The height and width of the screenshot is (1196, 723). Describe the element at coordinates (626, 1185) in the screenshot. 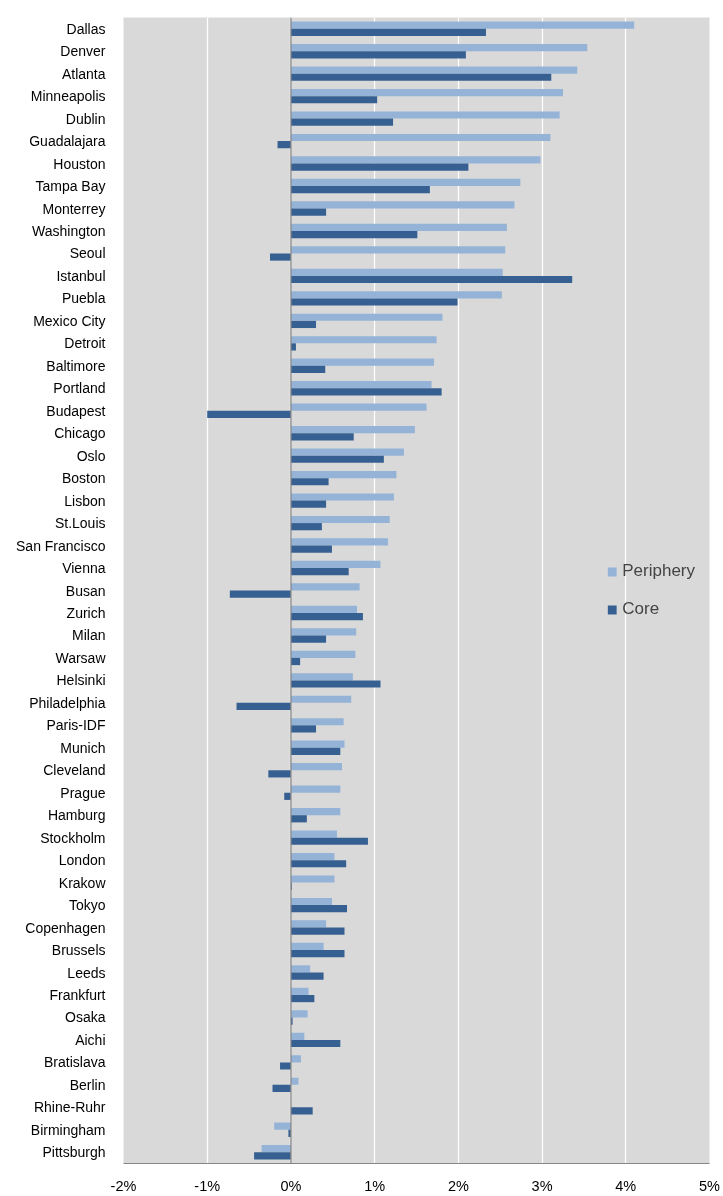

I see `x-tick-label: 4%` at that location.